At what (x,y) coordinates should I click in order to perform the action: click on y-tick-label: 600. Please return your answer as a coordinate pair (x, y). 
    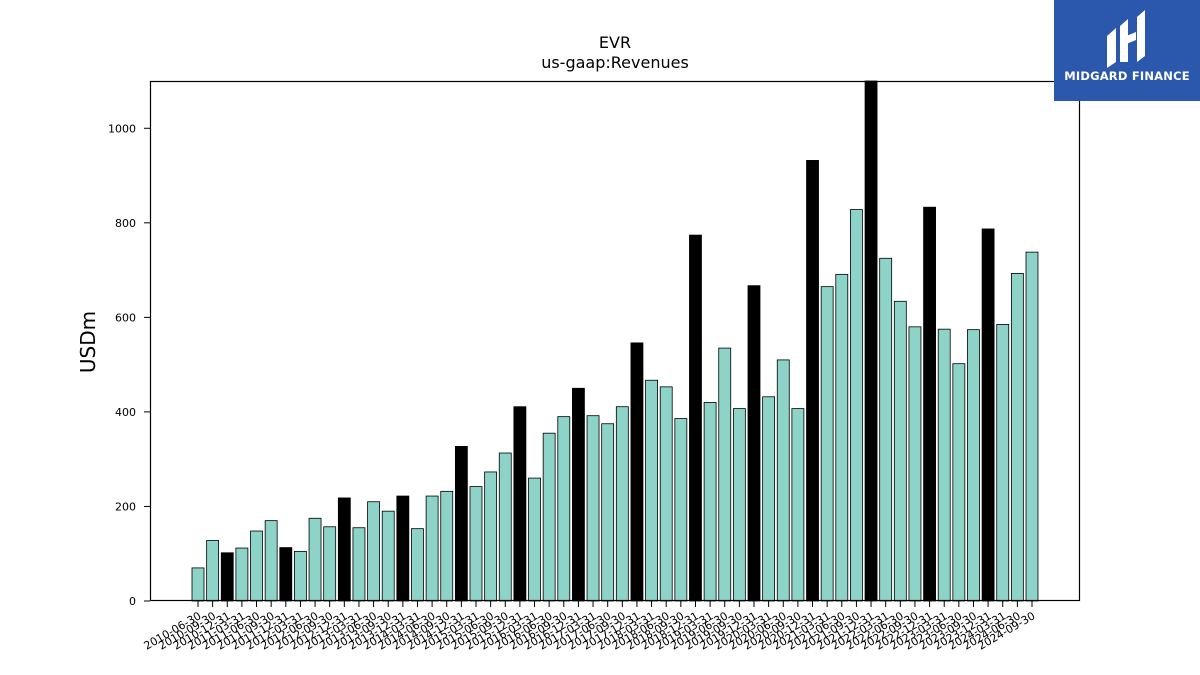
    Looking at the image, I should click on (125, 317).